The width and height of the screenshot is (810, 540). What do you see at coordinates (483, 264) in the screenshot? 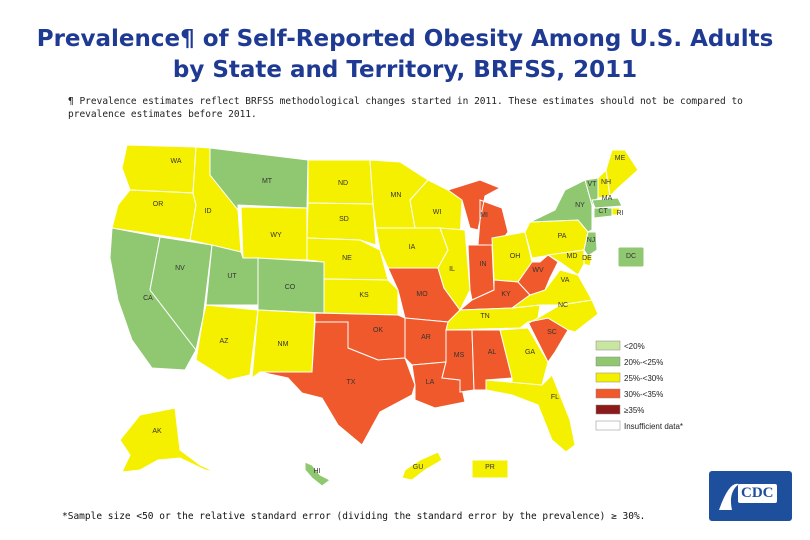
I see `state-label-in: IN` at bounding box center [483, 264].